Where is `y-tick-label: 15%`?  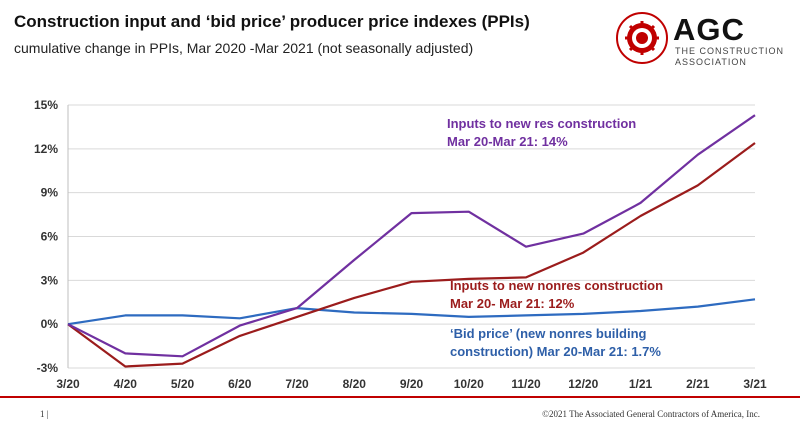 y-tick-label: 15% is located at coordinates (46, 105).